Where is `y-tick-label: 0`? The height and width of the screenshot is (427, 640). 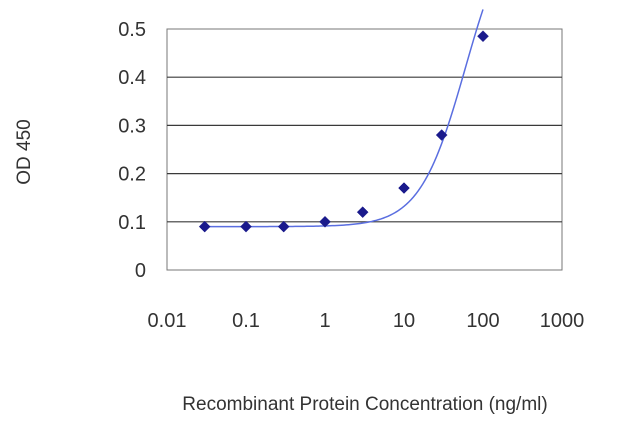
y-tick-label: 0 is located at coordinates (140, 271).